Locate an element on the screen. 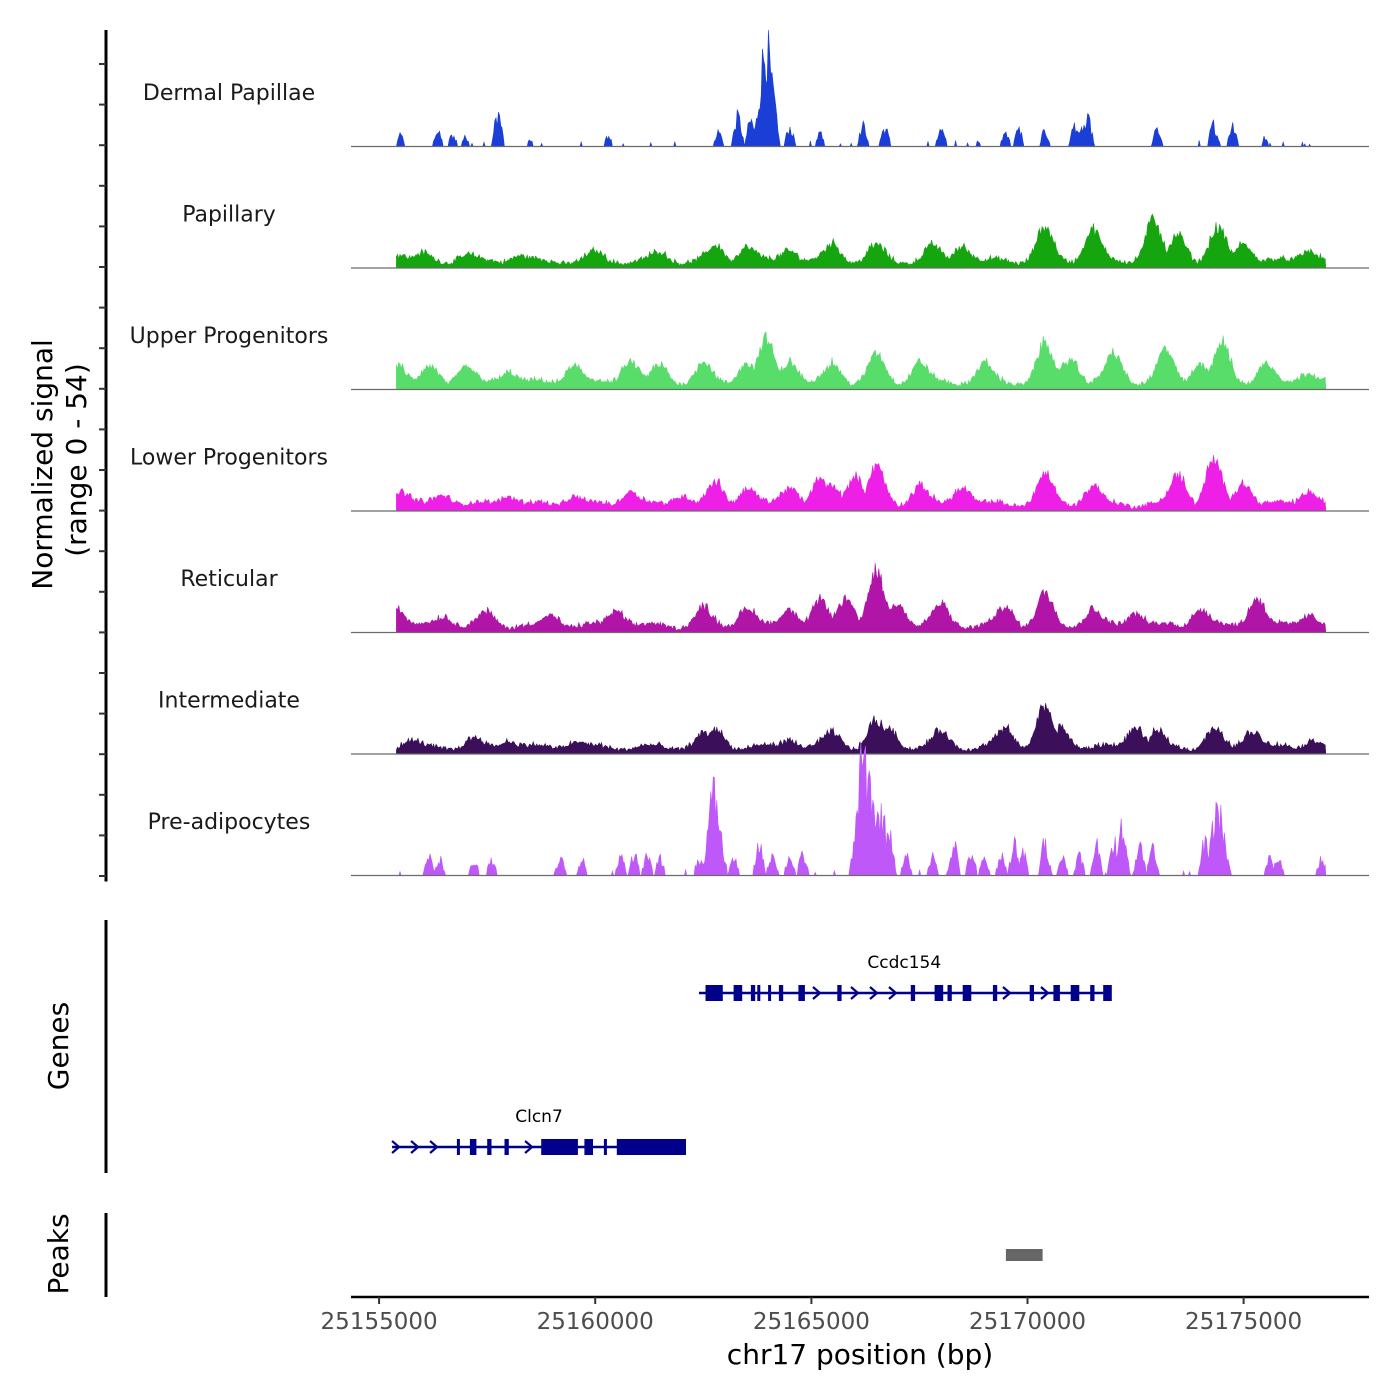  x-tick-label: 25155000 is located at coordinates (379, 1322).